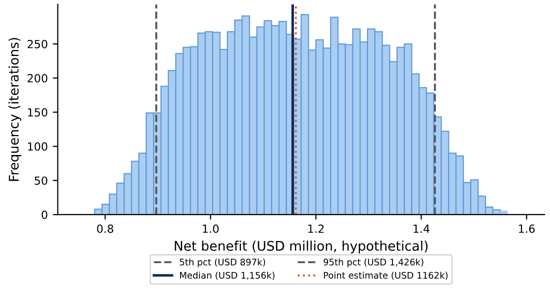 This screenshot has height=290, width=550. What do you see at coordinates (526, 228) in the screenshot?
I see `x-tick-label: 1.6` at bounding box center [526, 228].